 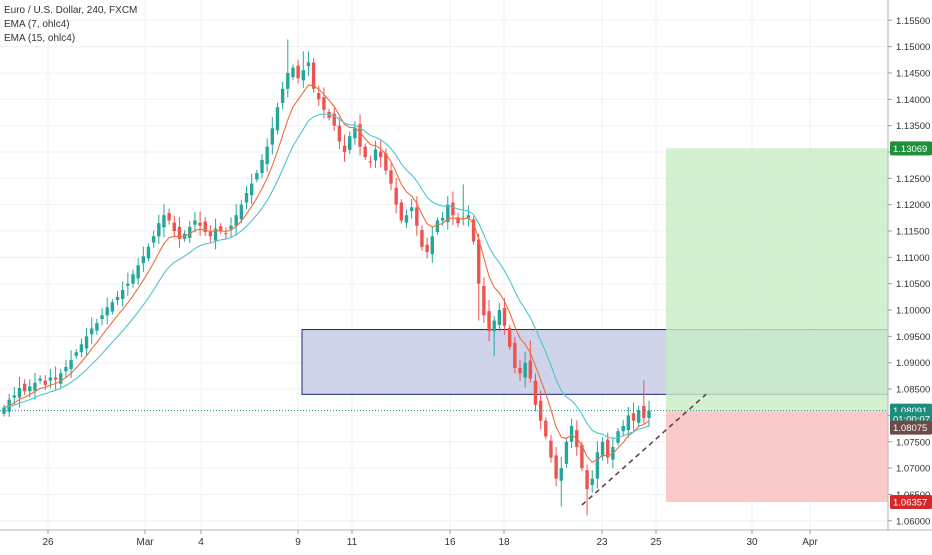 What do you see at coordinates (913, 284) in the screenshot?
I see `y-tick-label: 1.10500` at bounding box center [913, 284].